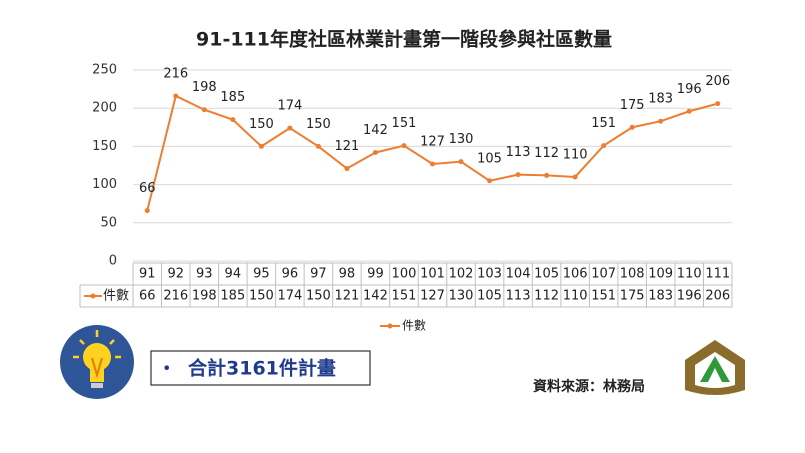  I want to click on data-label: 198, so click(204, 87).